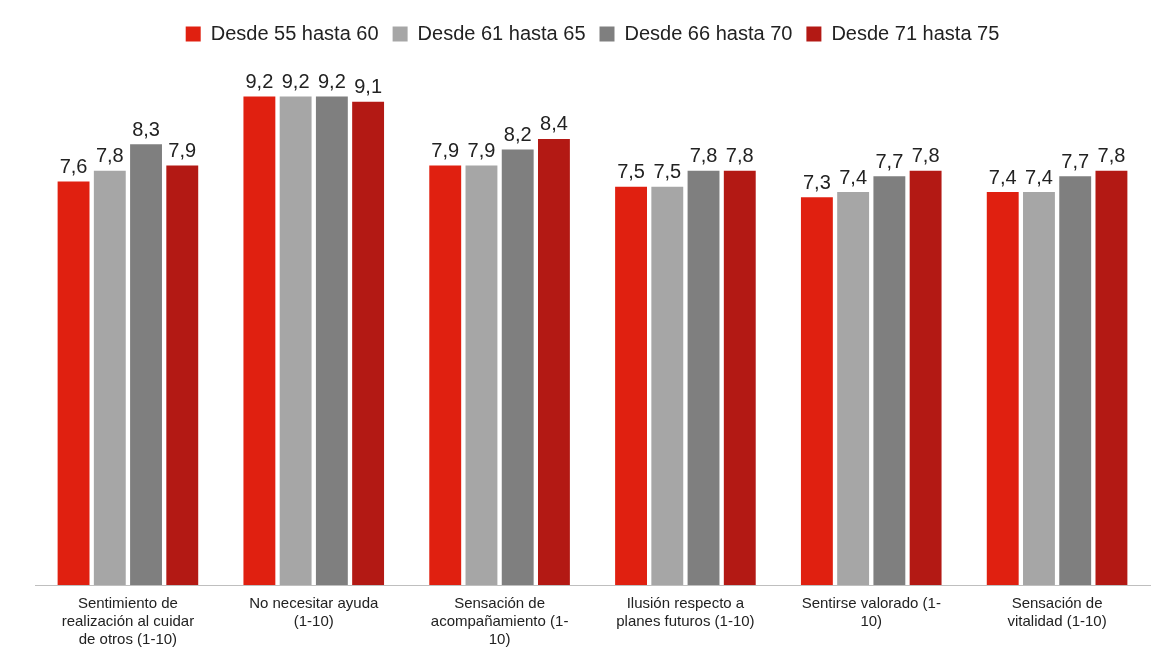 This screenshot has width=1156, height=659. I want to click on data-label: 7,3, so click(816, 181).